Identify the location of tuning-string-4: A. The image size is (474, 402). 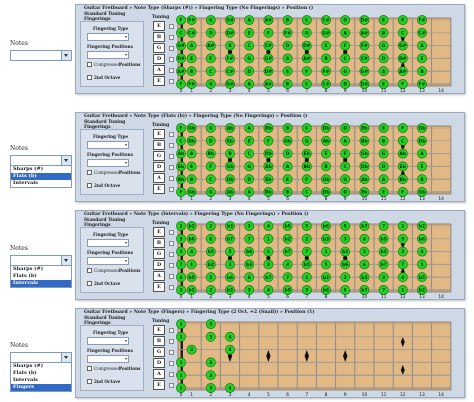
(159, 374).